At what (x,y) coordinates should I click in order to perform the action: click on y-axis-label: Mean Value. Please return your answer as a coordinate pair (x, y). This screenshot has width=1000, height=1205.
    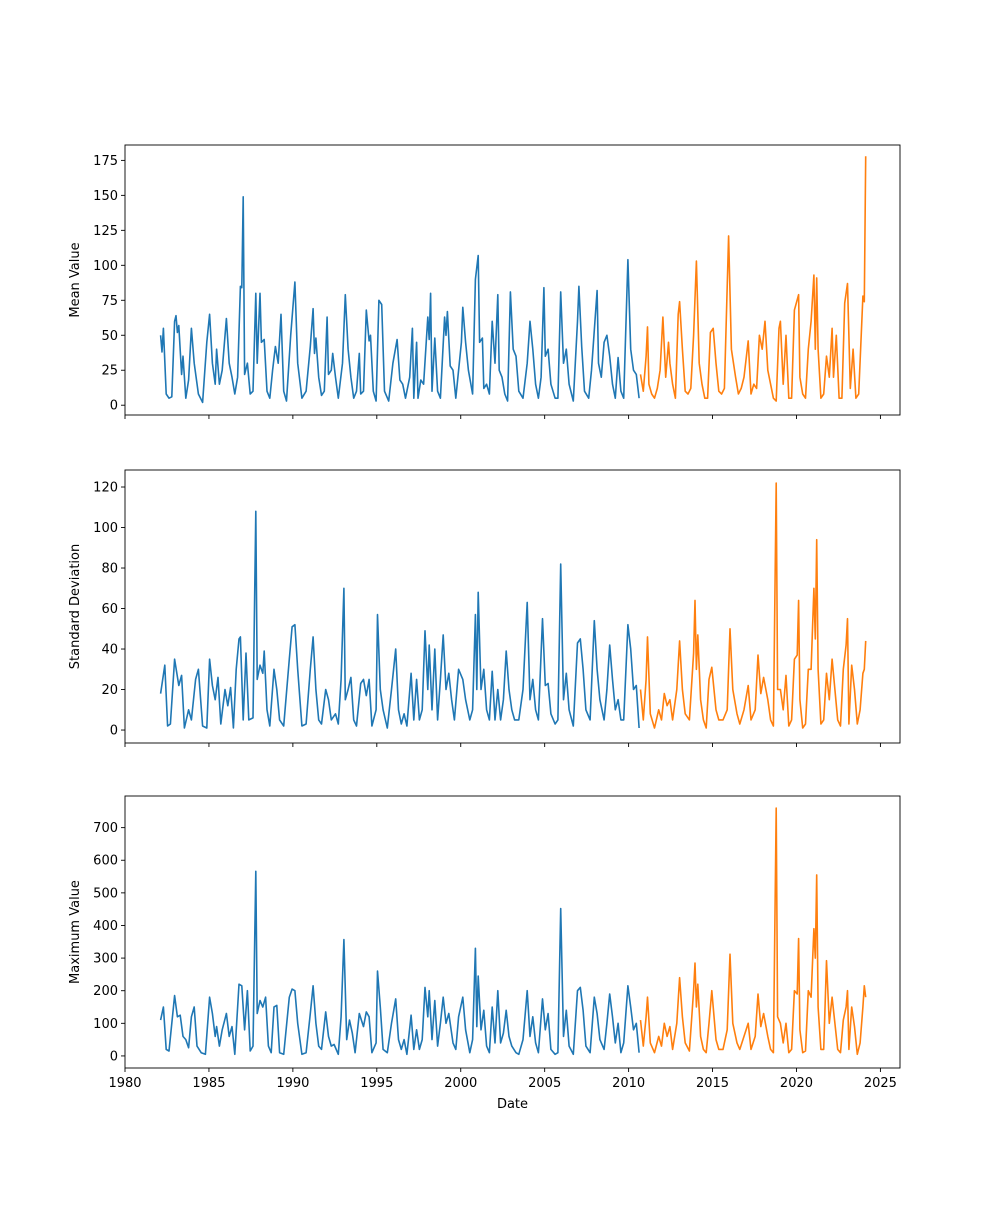
    Looking at the image, I should click on (75, 279).